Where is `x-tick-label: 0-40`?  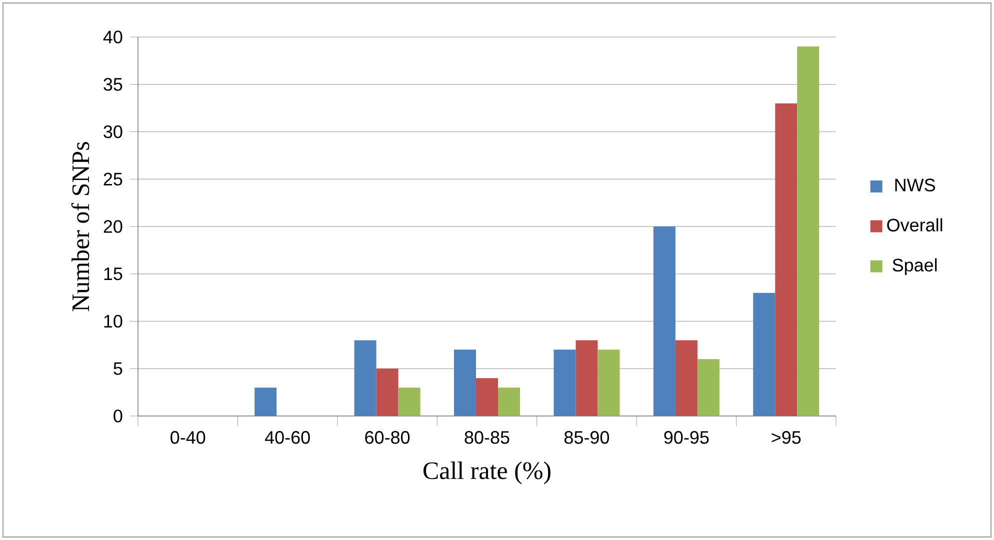 x-tick-label: 0-40 is located at coordinates (188, 437).